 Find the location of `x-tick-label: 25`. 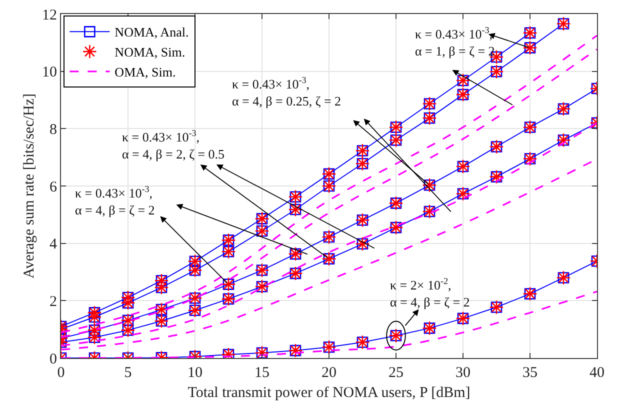

x-tick-label: 25 is located at coordinates (396, 373).